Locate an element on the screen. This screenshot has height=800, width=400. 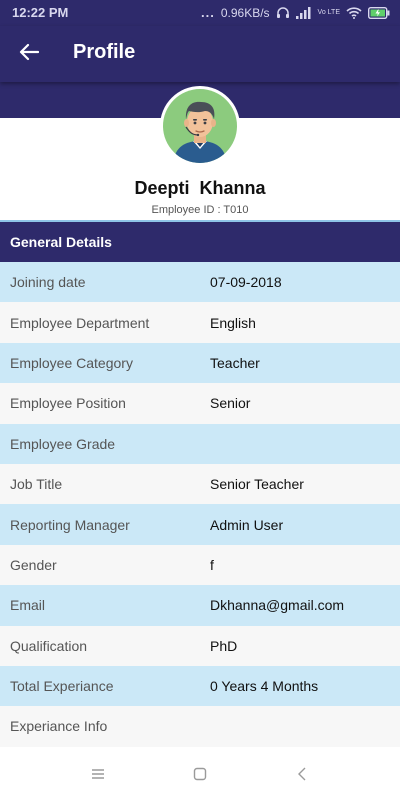
general-details-header: General Details is located at coordinates (200, 241).